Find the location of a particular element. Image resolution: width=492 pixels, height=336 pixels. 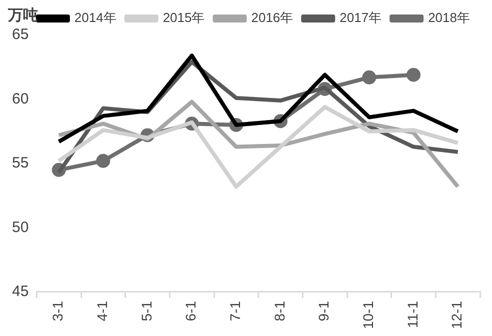

x-tick-label: 8-1 is located at coordinates (279, 311).